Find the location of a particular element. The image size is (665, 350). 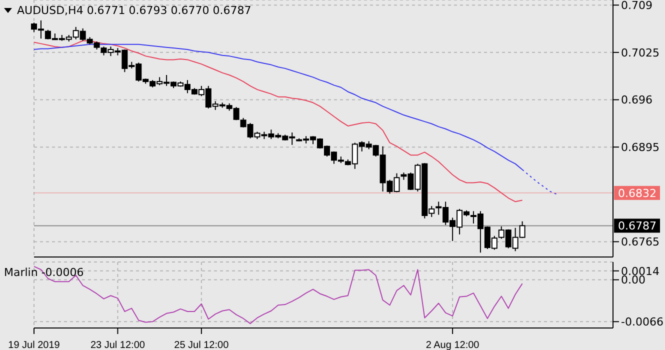

y-tick-label: 0.696 is located at coordinates (636, 100).